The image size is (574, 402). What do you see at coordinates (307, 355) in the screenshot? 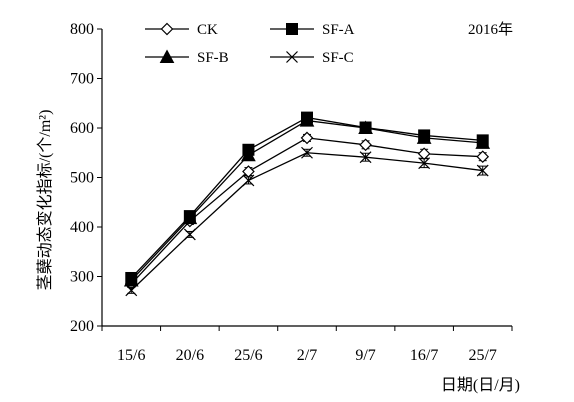
I see `x-tick-label: 2/7` at bounding box center [307, 355].